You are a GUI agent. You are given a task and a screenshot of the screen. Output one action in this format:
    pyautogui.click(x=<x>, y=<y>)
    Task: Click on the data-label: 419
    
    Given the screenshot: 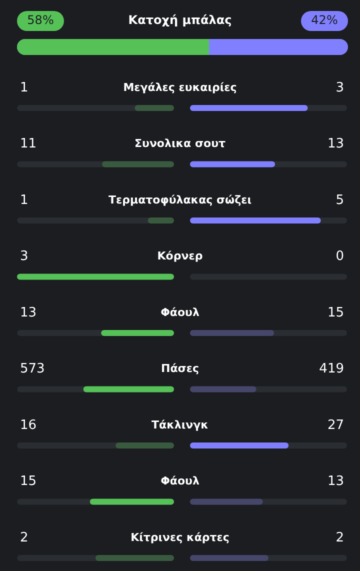 What is the action you would take?
    pyautogui.click(x=331, y=369)
    